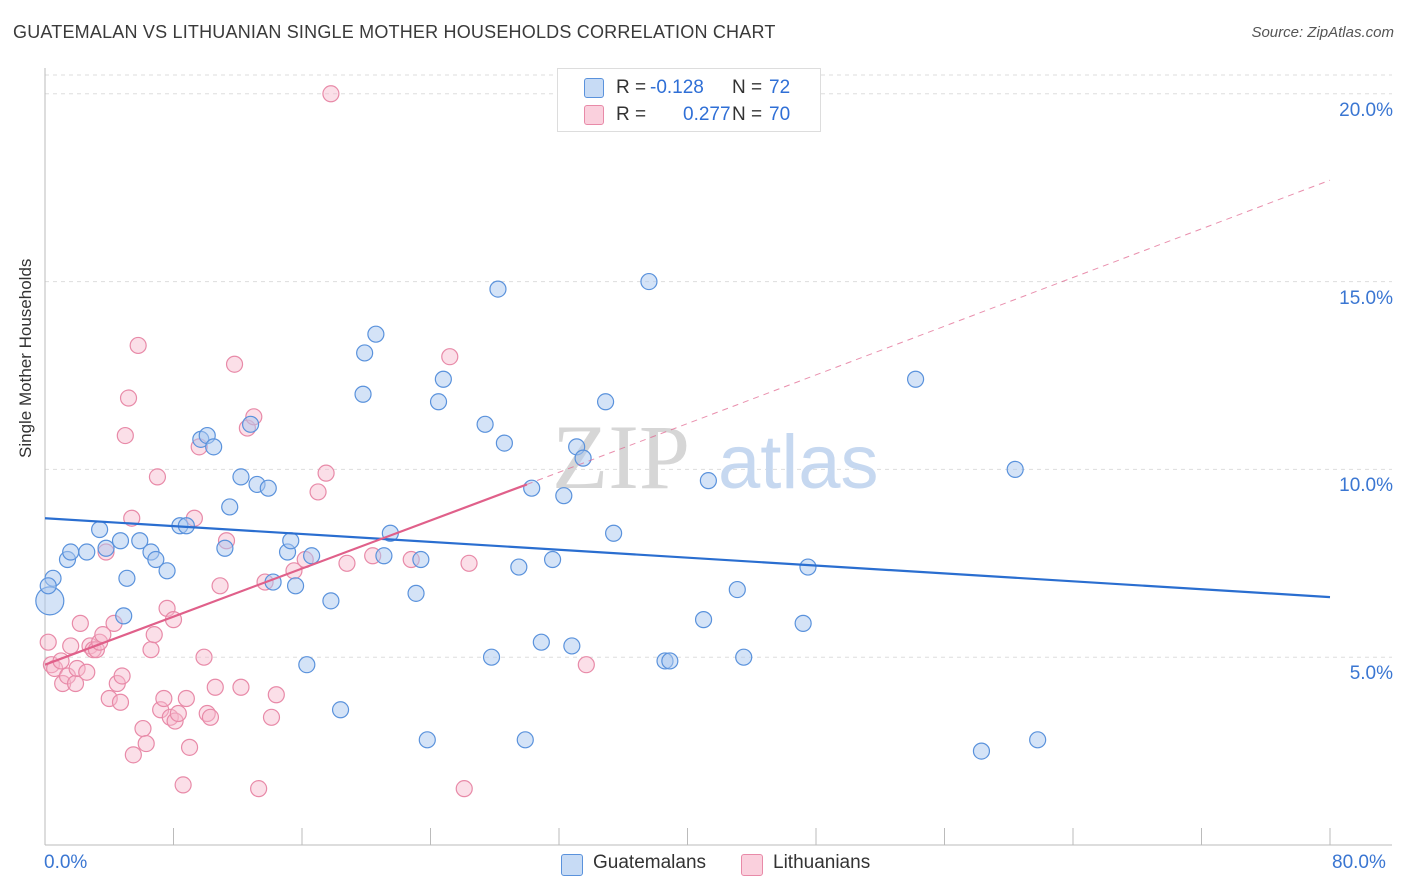 This screenshot has height=892, width=1406. What do you see at coordinates (572, 865) in the screenshot?
I see `bottom-swatch-blue` at bounding box center [572, 865].